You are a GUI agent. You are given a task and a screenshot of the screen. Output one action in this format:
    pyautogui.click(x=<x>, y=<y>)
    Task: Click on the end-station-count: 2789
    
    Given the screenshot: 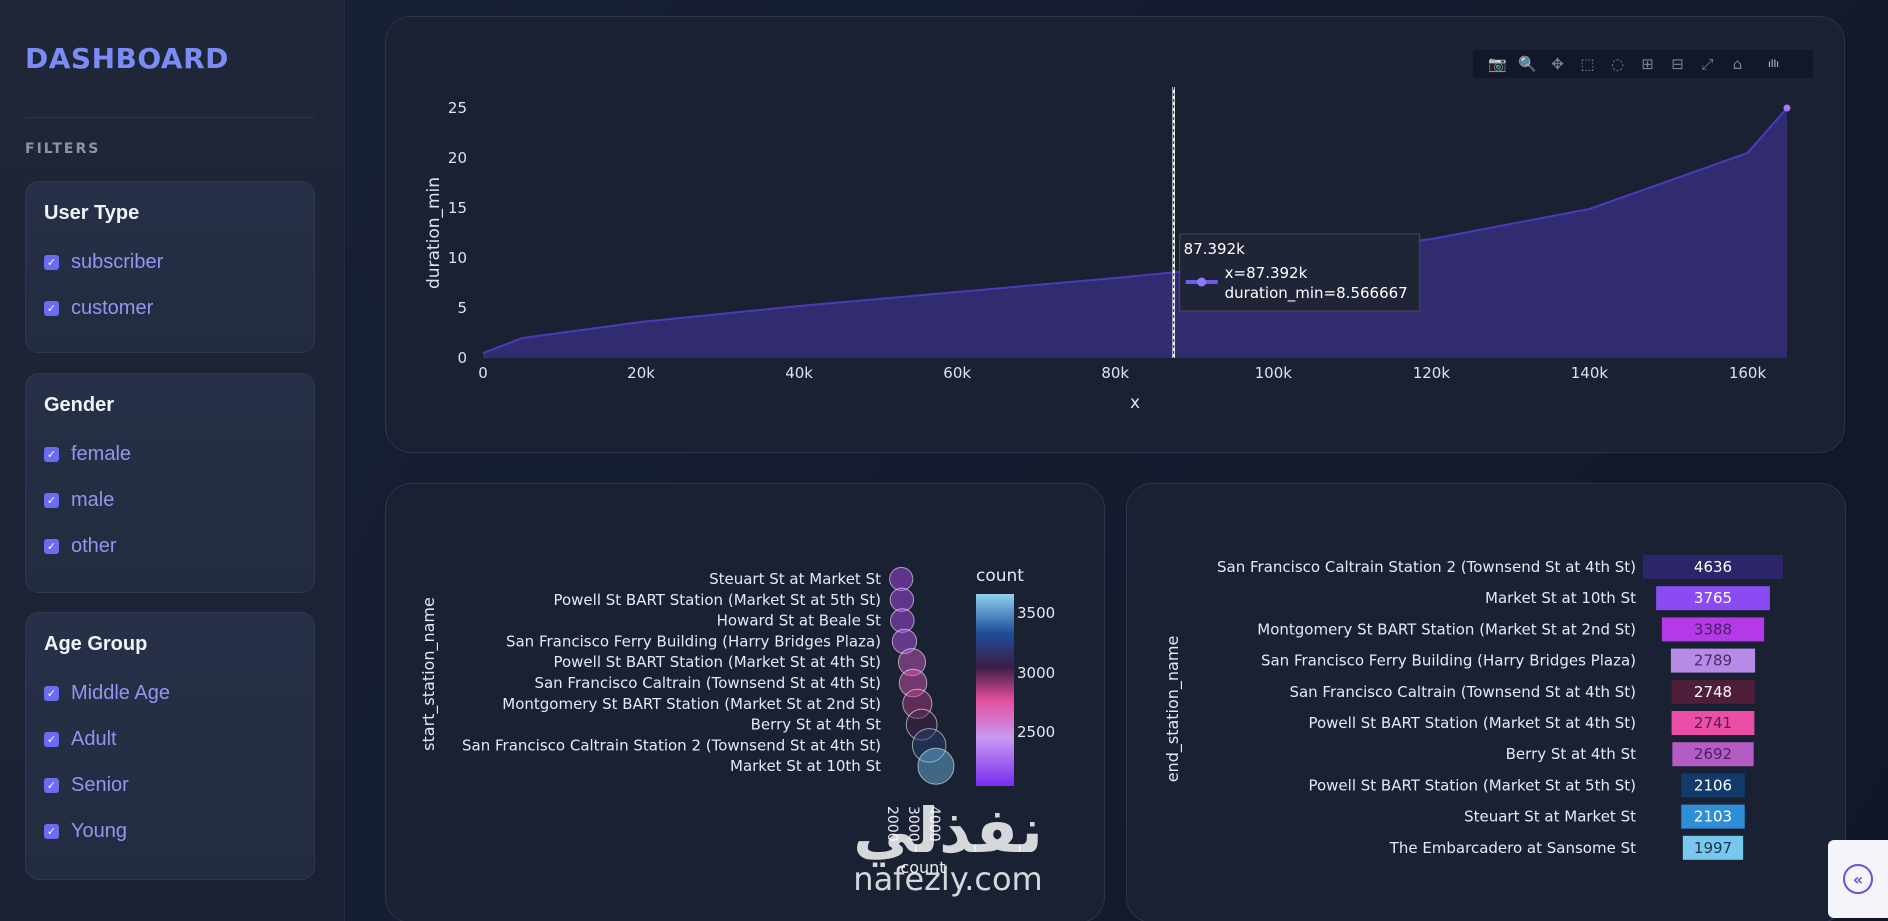 What is the action you would take?
    pyautogui.click(x=1713, y=661)
    